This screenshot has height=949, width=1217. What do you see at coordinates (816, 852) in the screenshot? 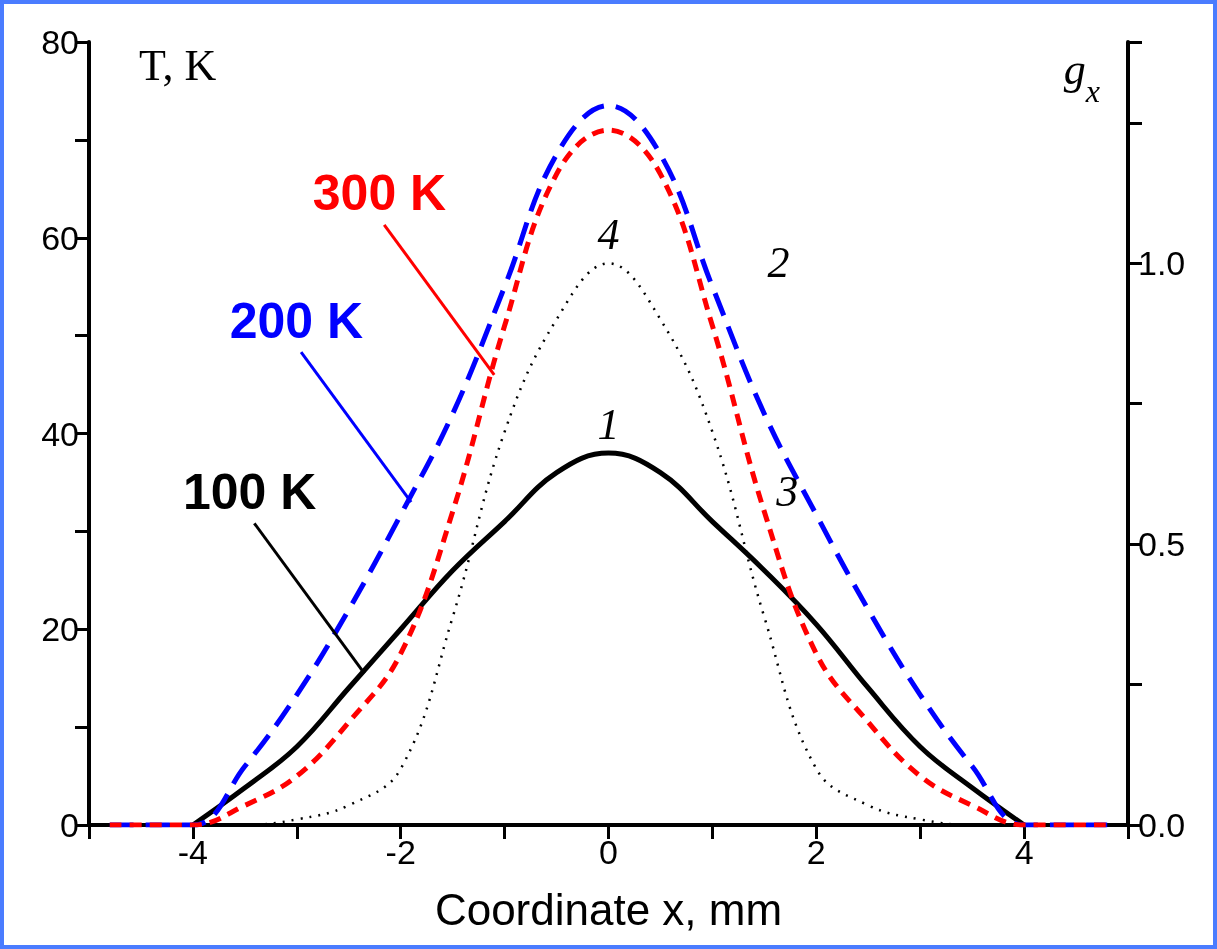
I see `x-tick-label: 2` at bounding box center [816, 852].